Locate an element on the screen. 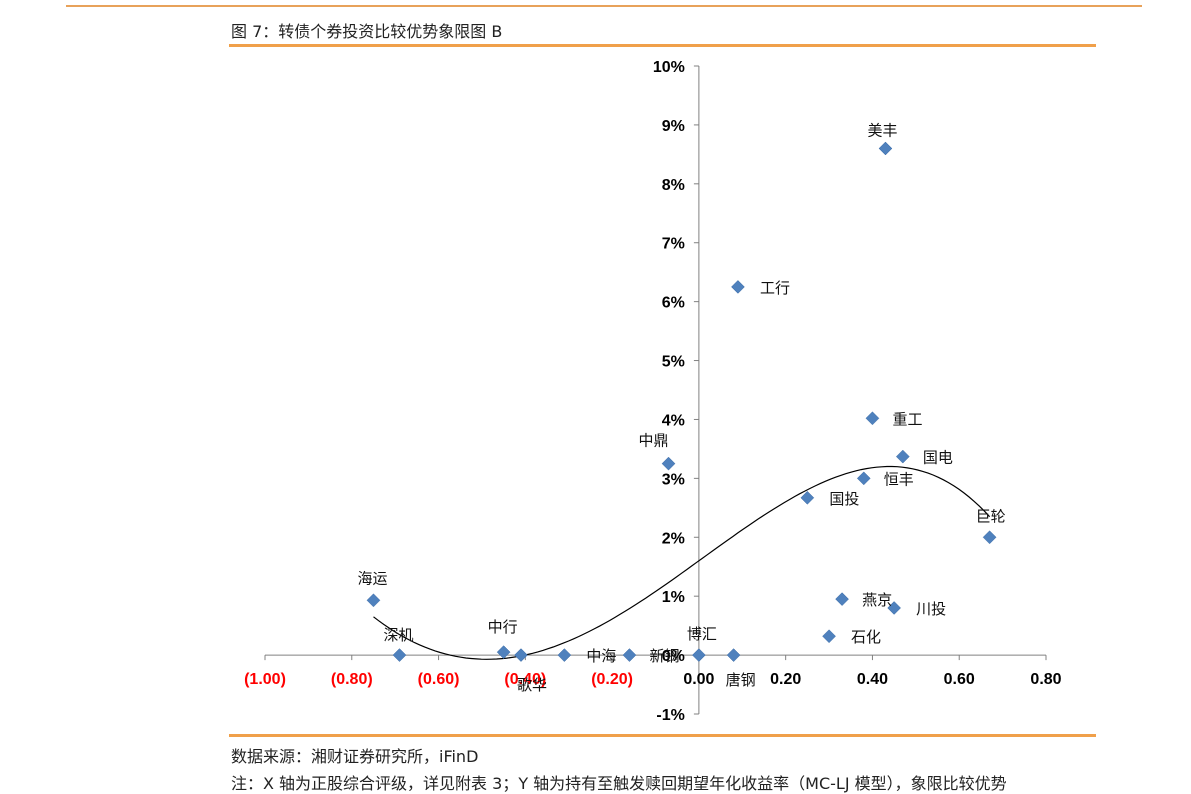 Image resolution: width=1191 pixels, height=794 pixels. data-point-label: 歌华 is located at coordinates (532, 685).